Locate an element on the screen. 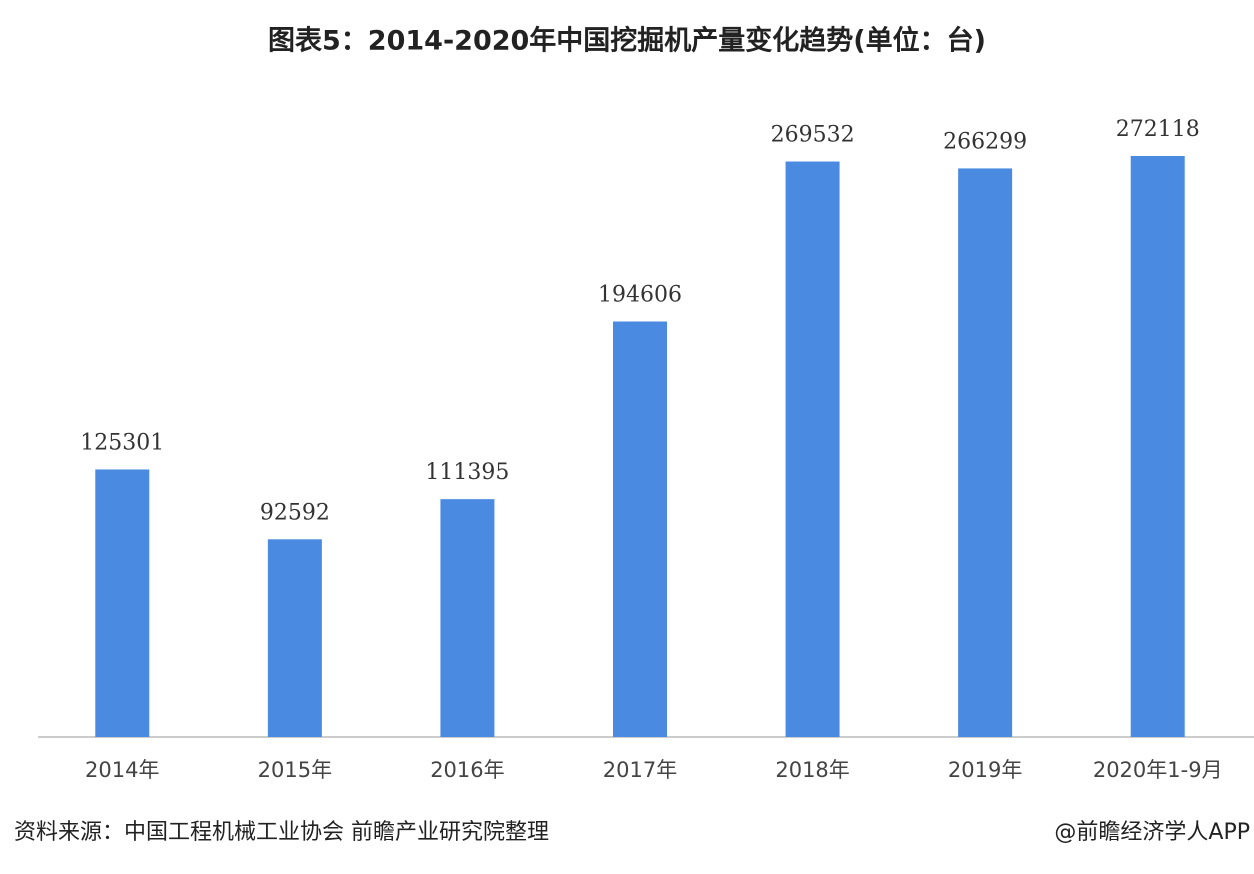 This screenshot has height=874, width=1254. value-label: 125301 is located at coordinates (122, 442).